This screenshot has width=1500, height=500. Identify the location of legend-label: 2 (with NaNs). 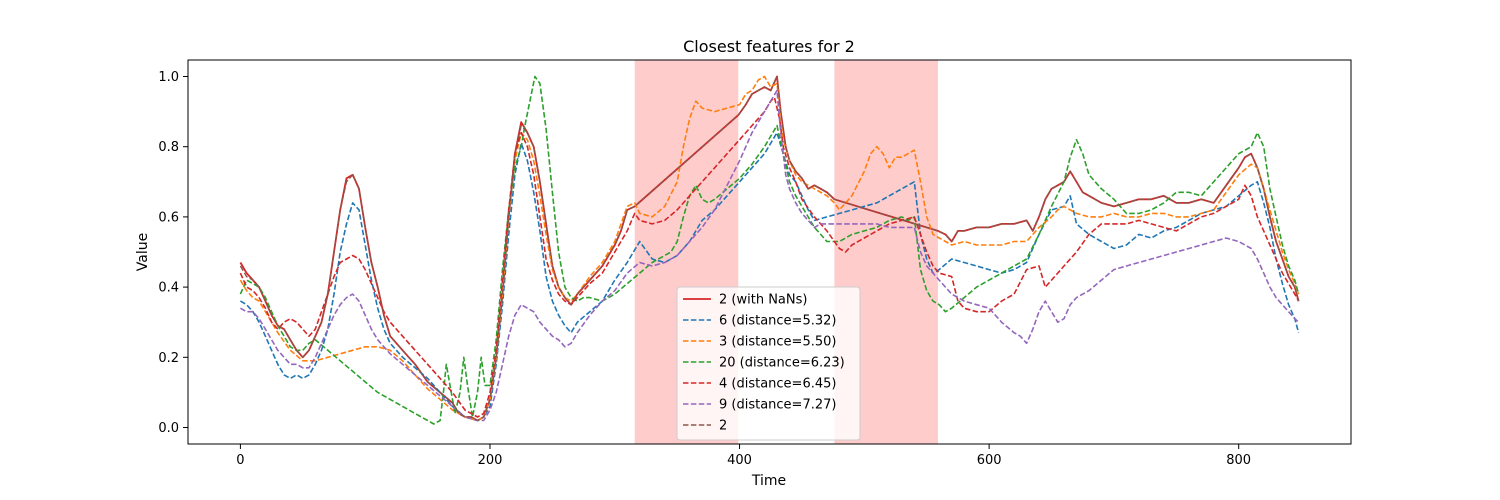
(763, 300).